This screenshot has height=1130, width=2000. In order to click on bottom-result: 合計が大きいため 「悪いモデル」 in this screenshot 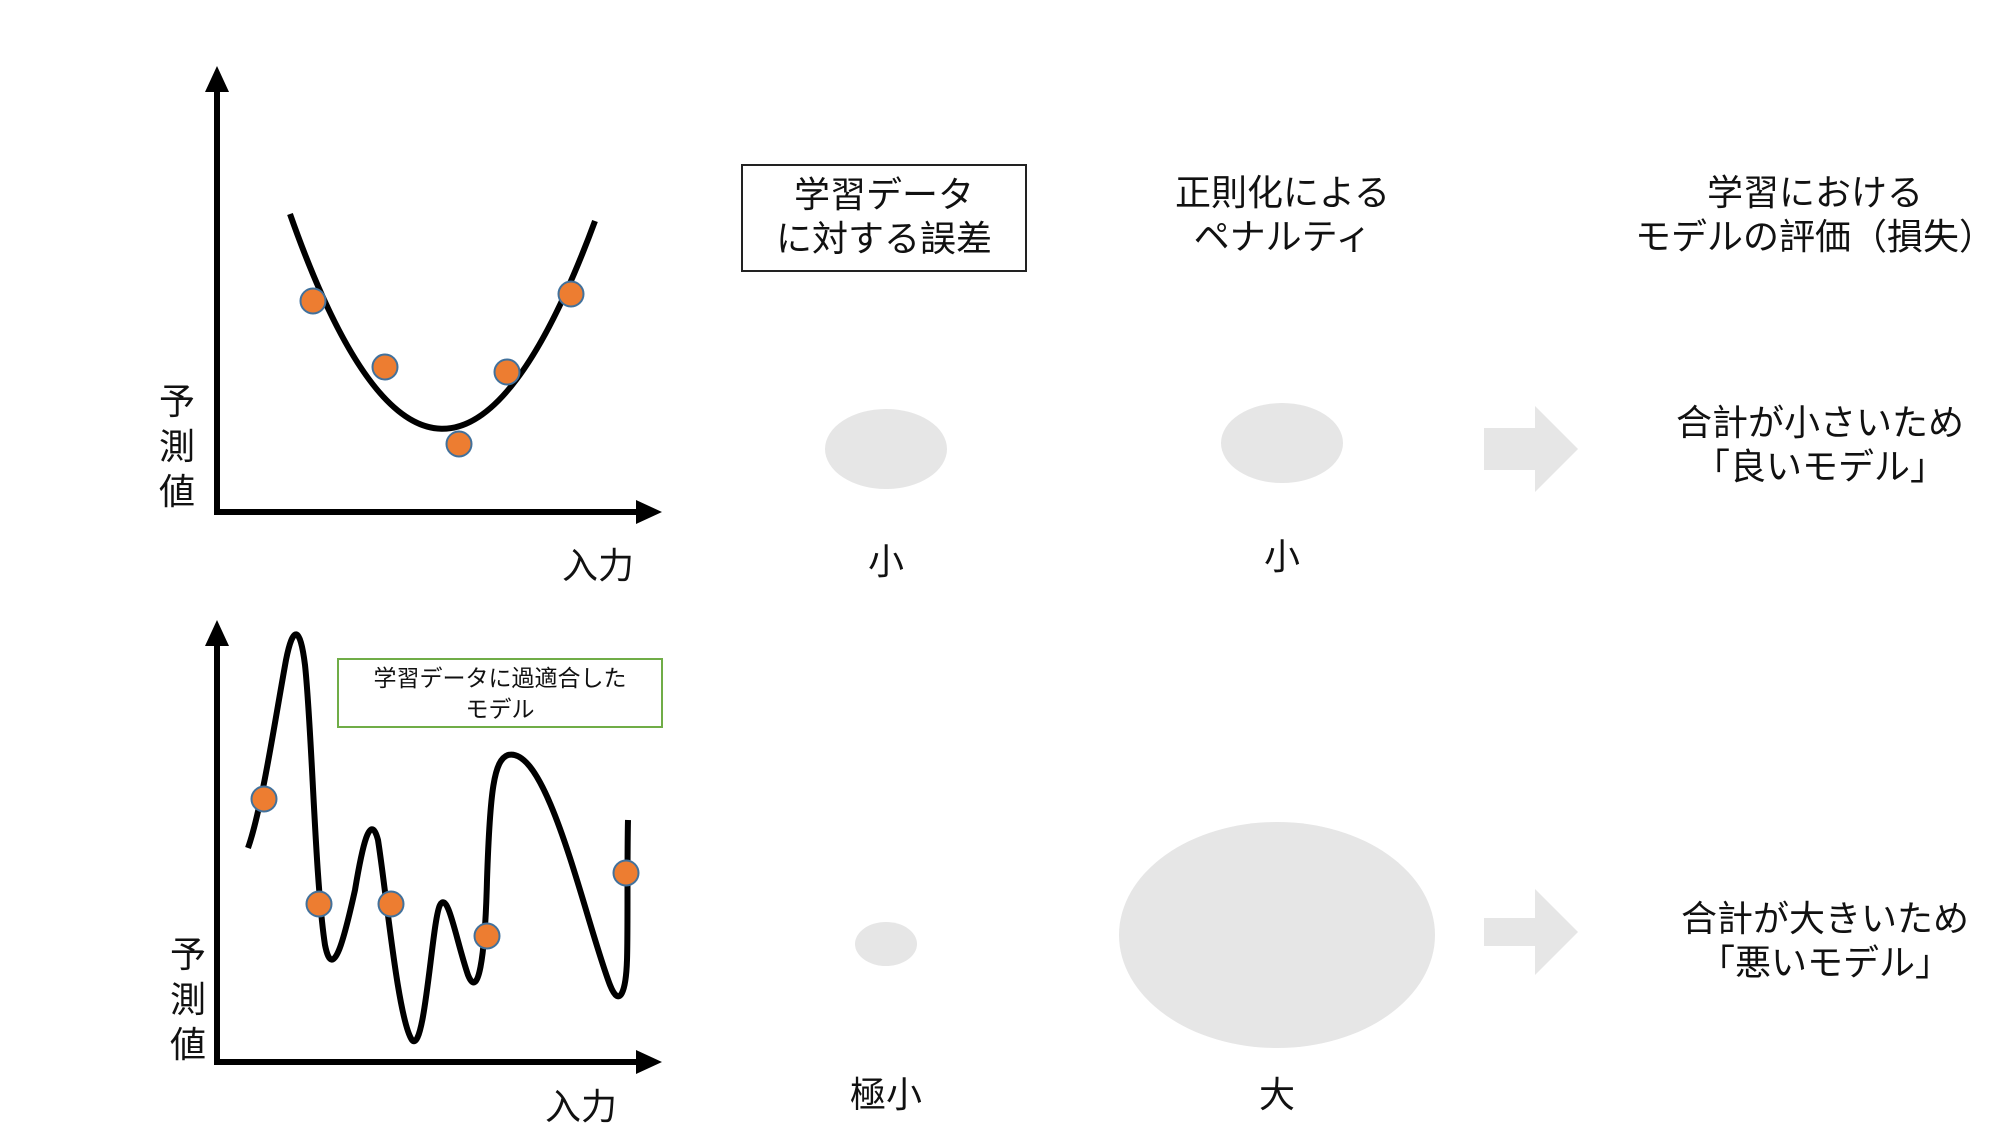, I will do `click(1825, 942)`.